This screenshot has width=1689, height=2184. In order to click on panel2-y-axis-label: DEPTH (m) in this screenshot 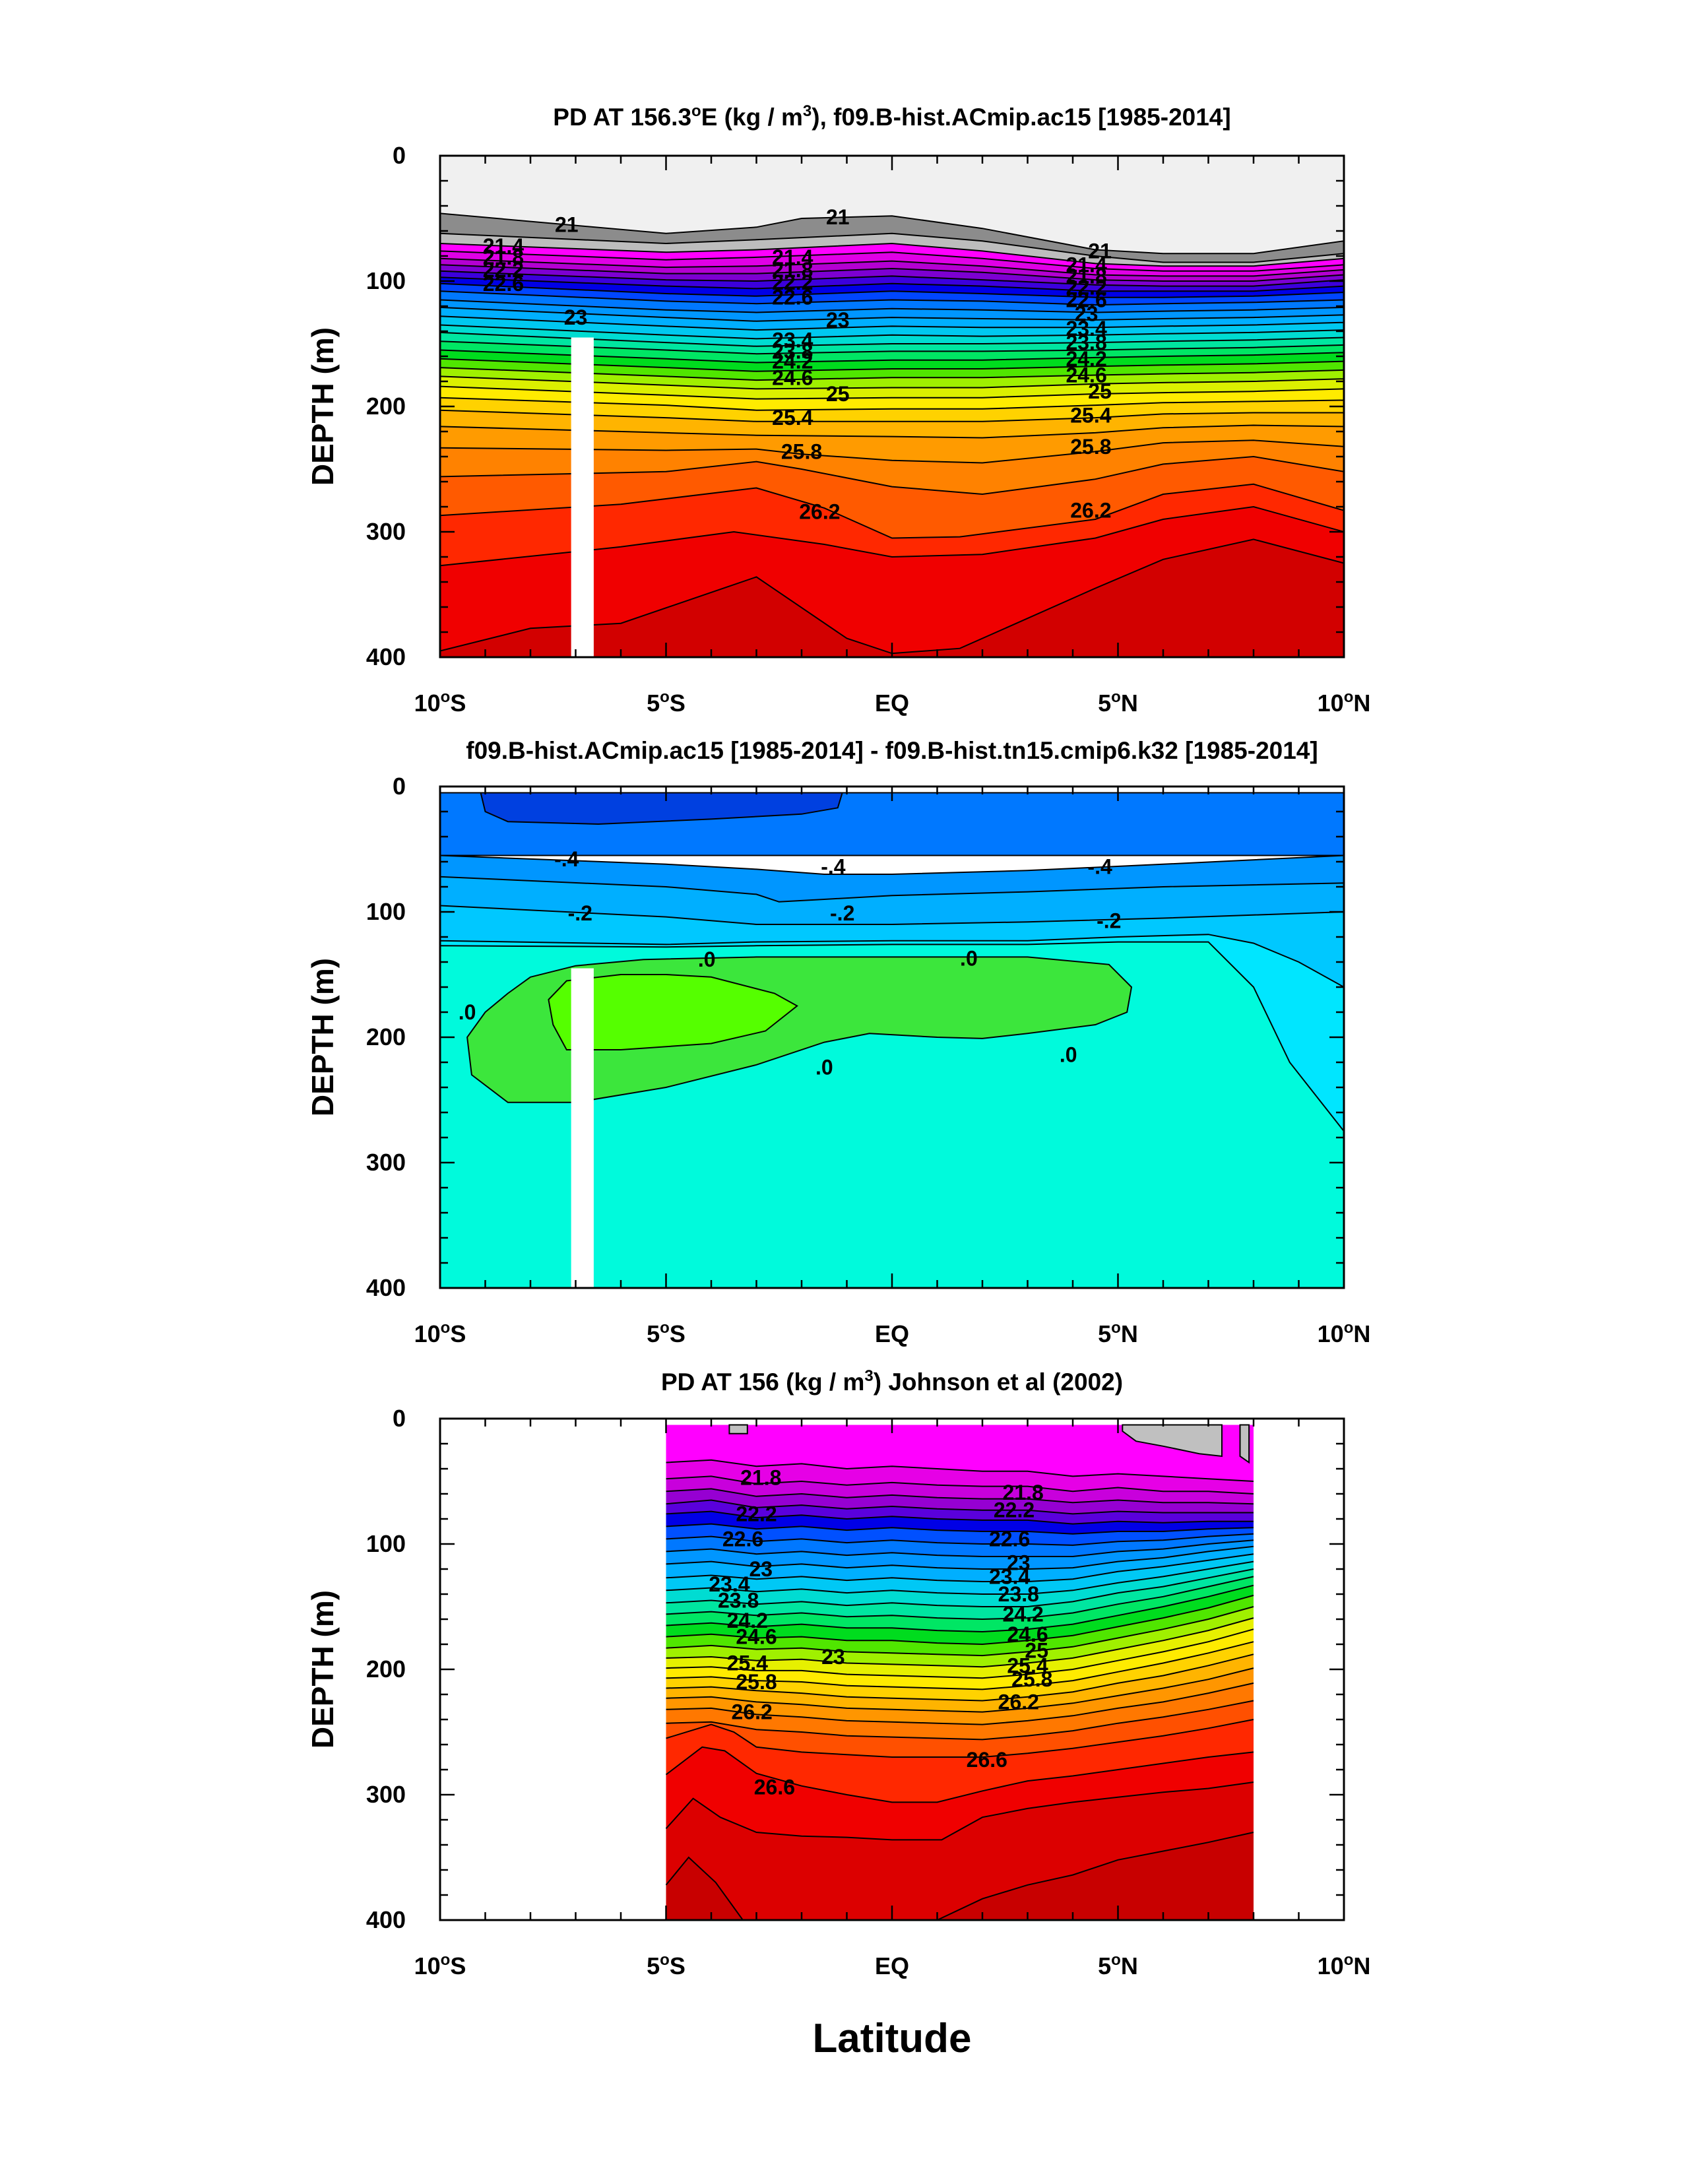, I will do `click(322, 1037)`.